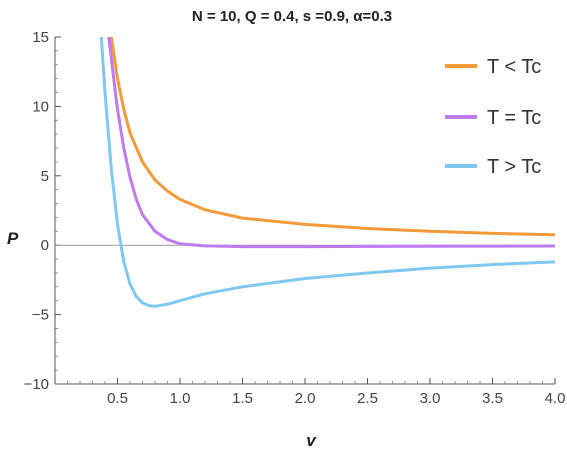 The height and width of the screenshot is (461, 567). I want to click on chart-title: N = 10, Q = 0.4, s =0.9, α=0.3, so click(292, 16).